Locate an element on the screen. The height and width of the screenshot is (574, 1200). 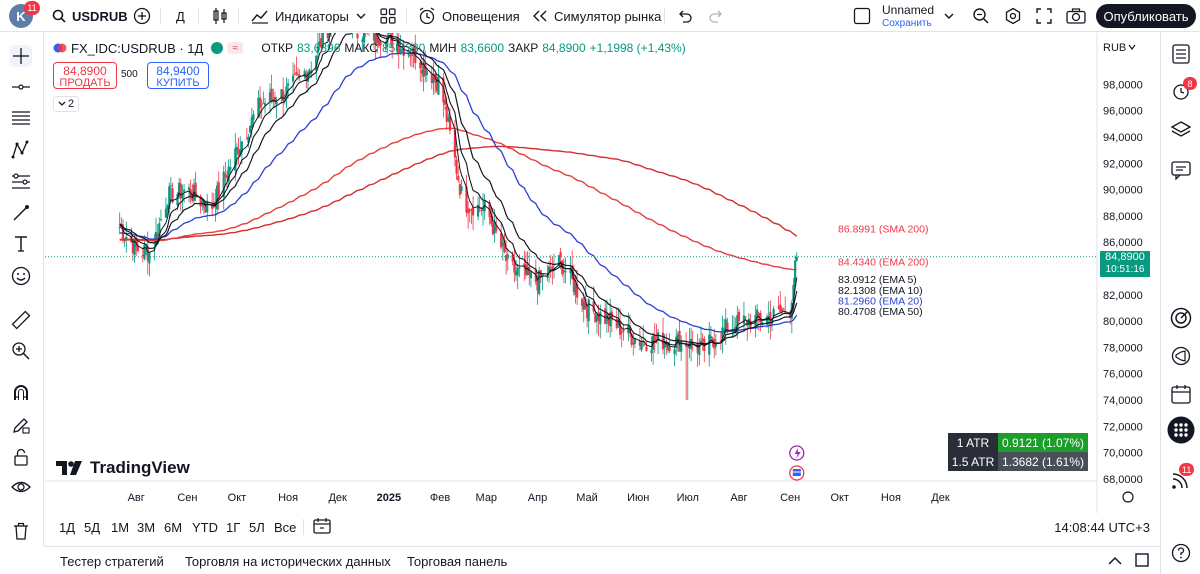
symbol-name: USDRUB is located at coordinates (100, 16).